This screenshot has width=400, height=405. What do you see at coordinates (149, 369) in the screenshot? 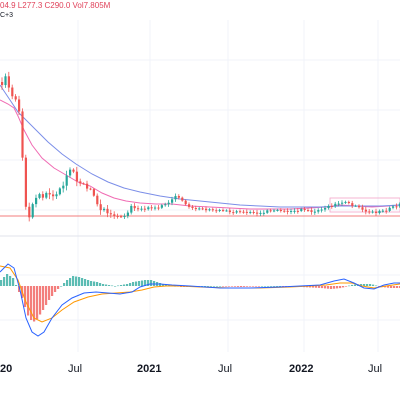
I see `x-tick-label: 2021` at bounding box center [149, 369].